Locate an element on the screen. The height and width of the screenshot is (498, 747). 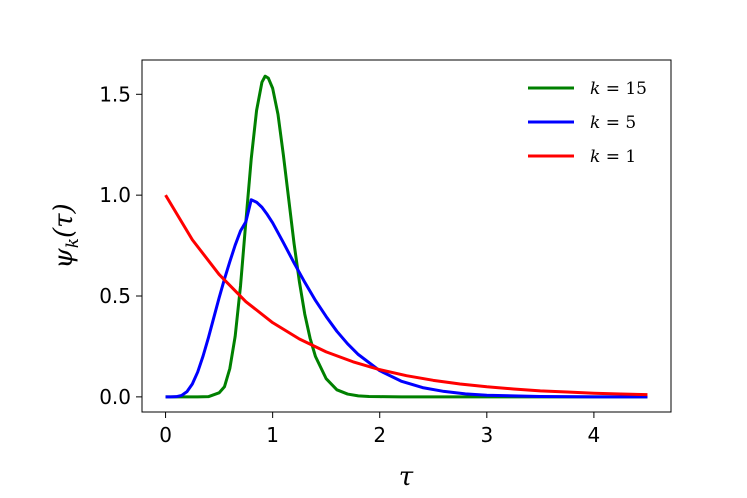
legend-label: k = 5 is located at coordinates (613, 123).